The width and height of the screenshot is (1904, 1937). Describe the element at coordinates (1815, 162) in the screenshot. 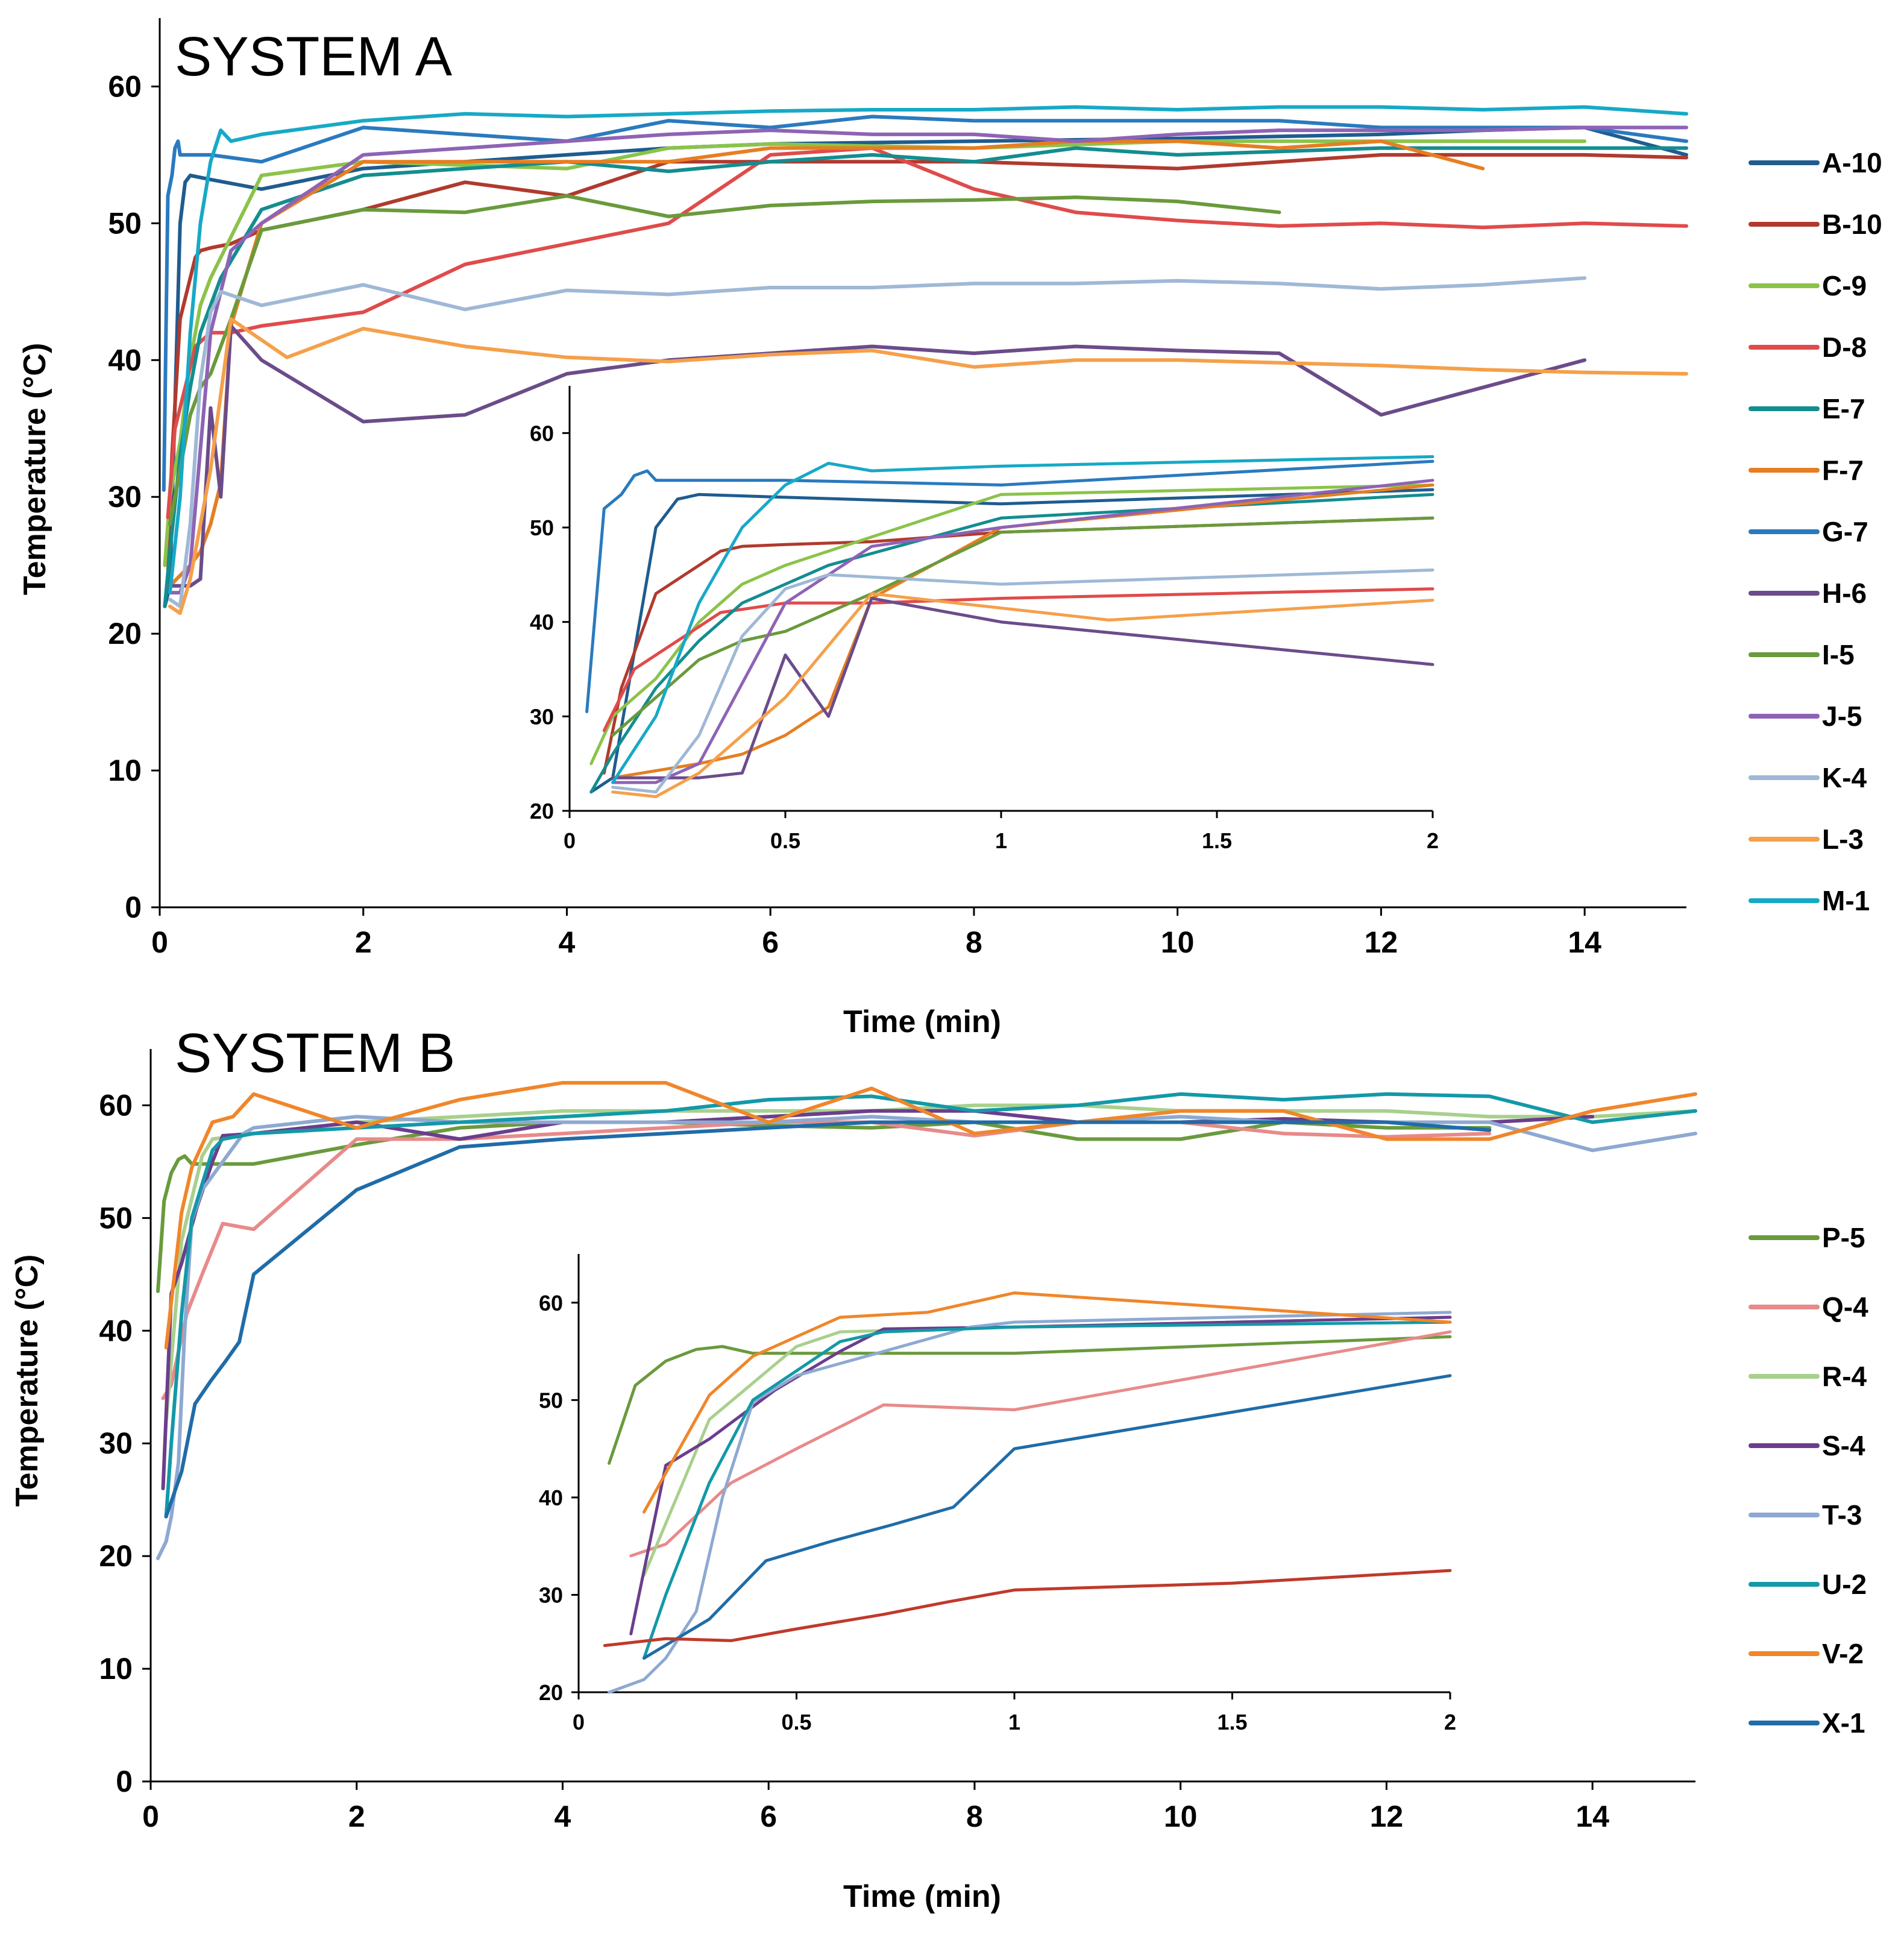

I see `legend-item-a-10: A-10` at that location.